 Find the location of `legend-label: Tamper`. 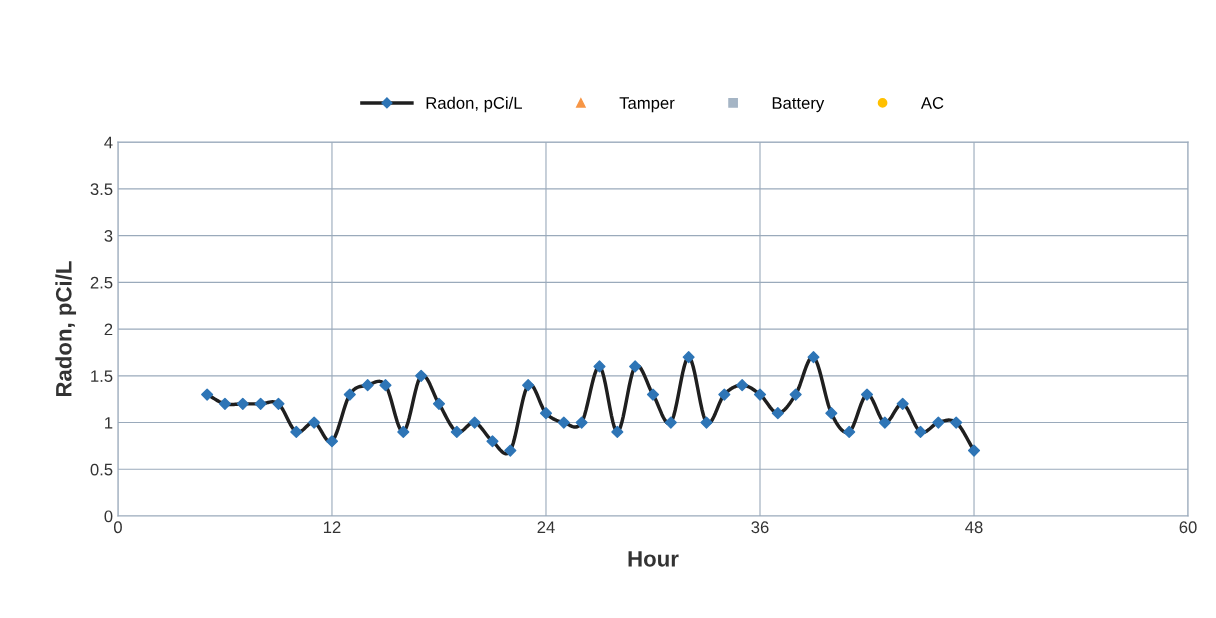

legend-label: Tamper is located at coordinates (647, 105).